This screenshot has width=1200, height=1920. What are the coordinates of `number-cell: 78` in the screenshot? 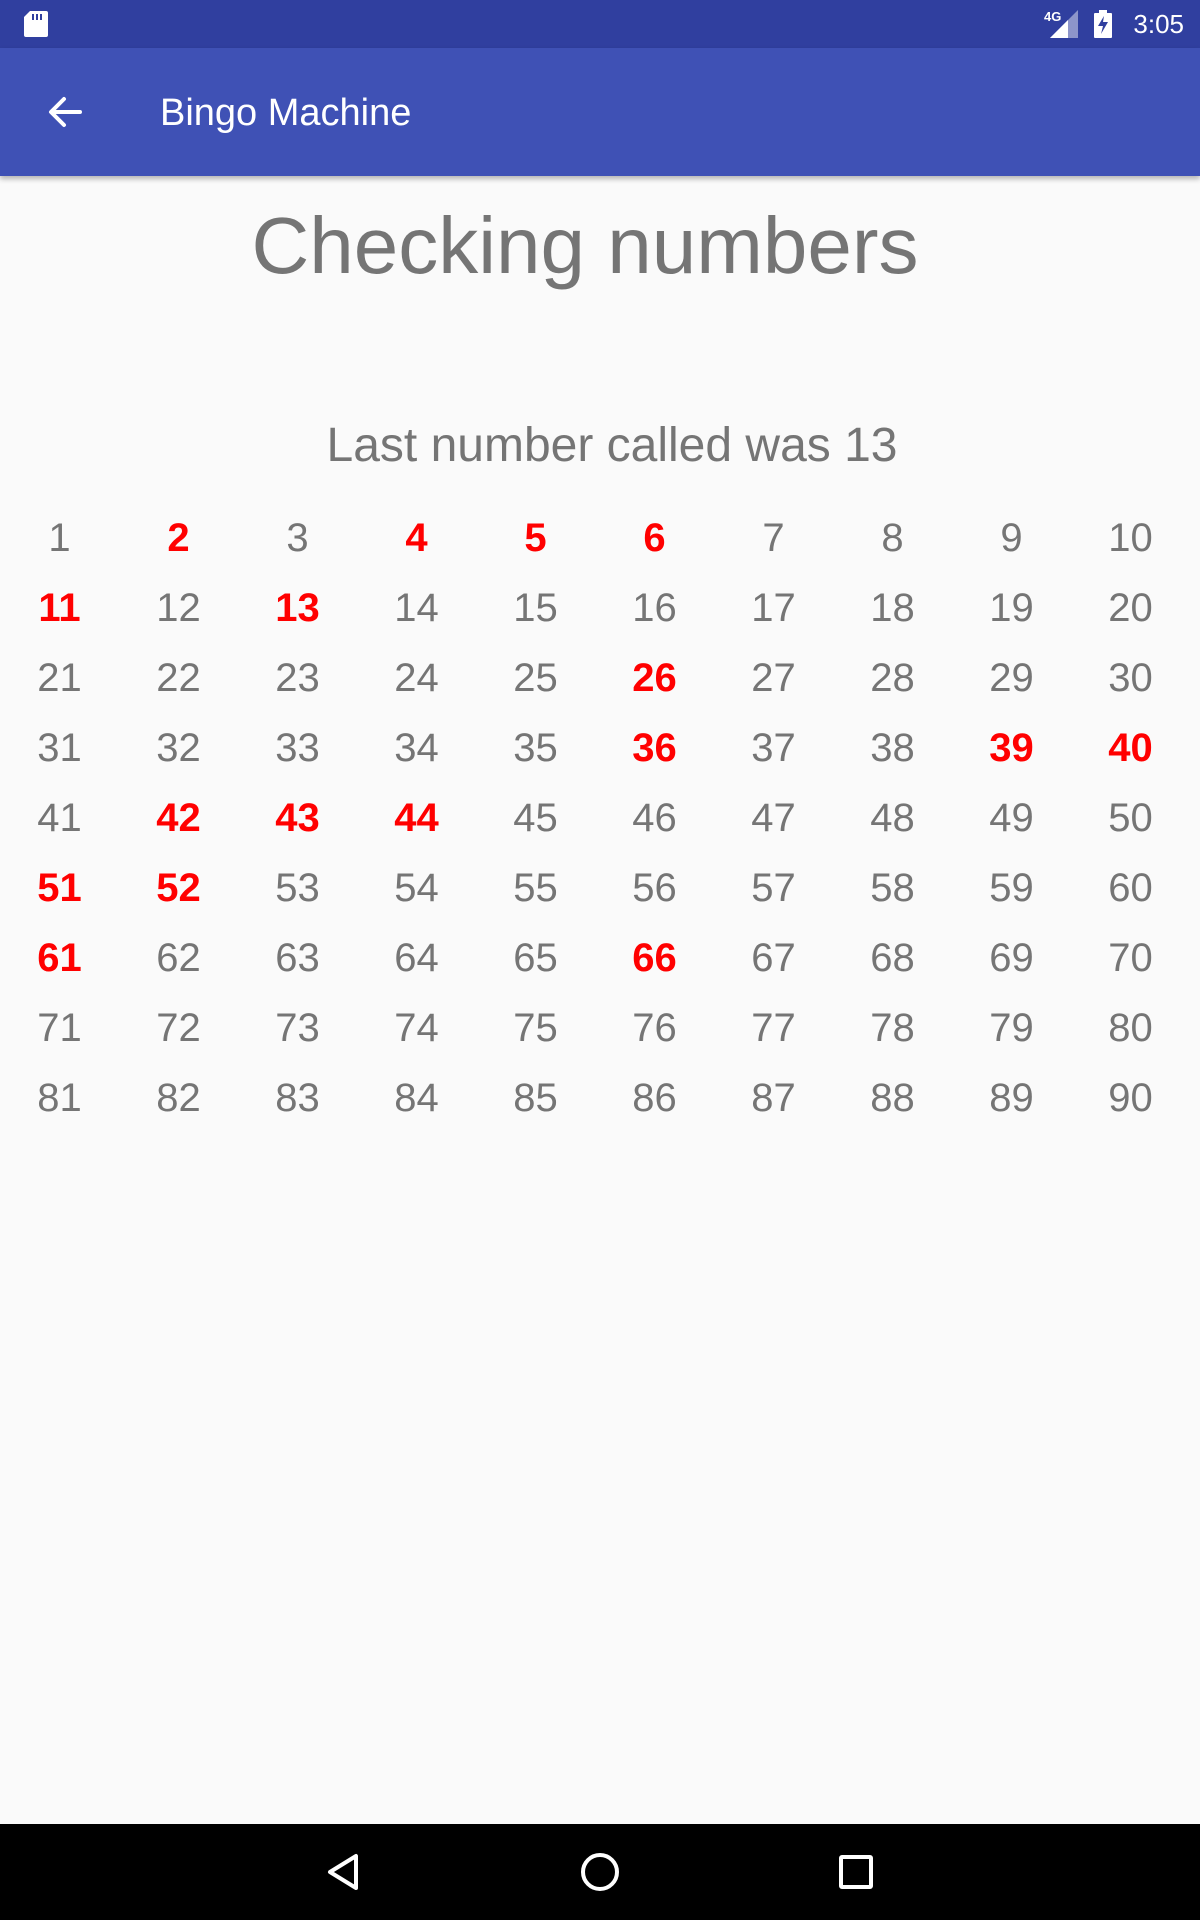 It's located at (892, 1028).